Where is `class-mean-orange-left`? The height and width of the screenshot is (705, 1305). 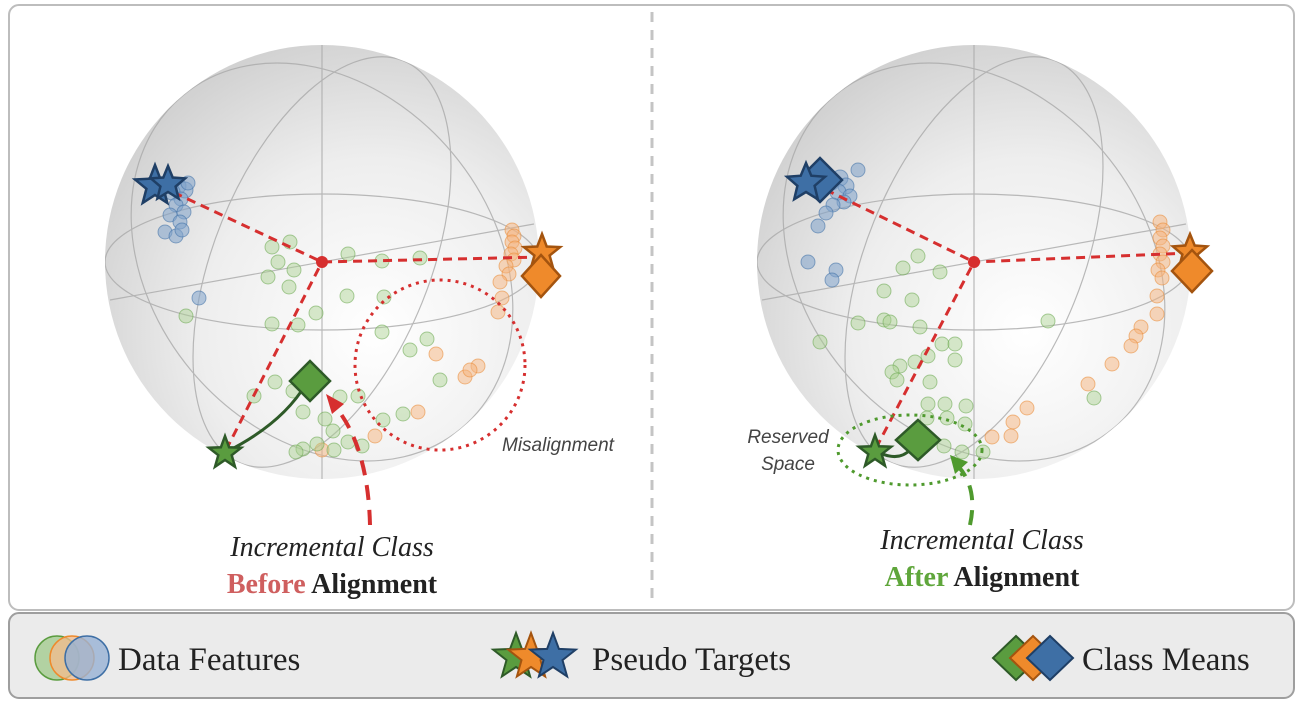 class-mean-orange-left is located at coordinates (541, 276).